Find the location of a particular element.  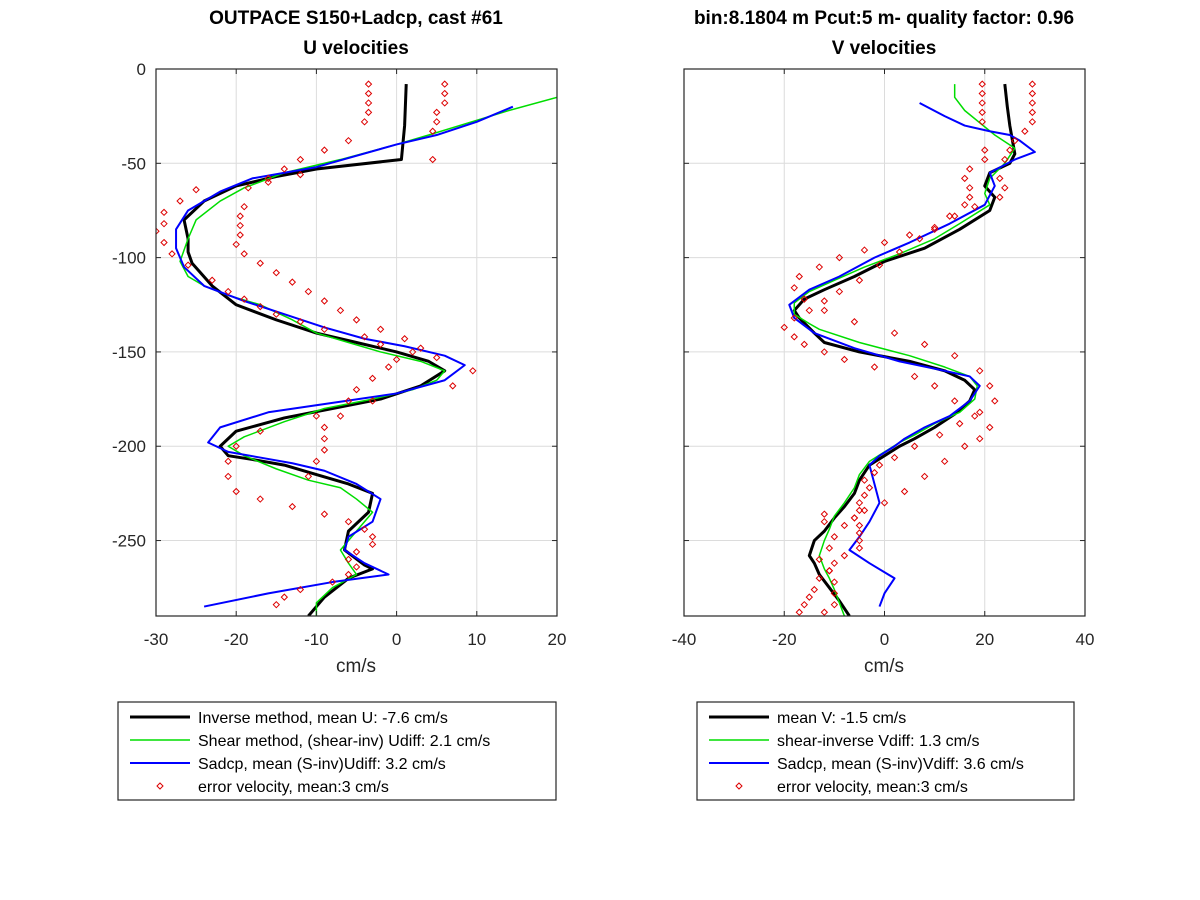

u-legend-label: error velocity, mean:3 cm/s is located at coordinates (293, 787).